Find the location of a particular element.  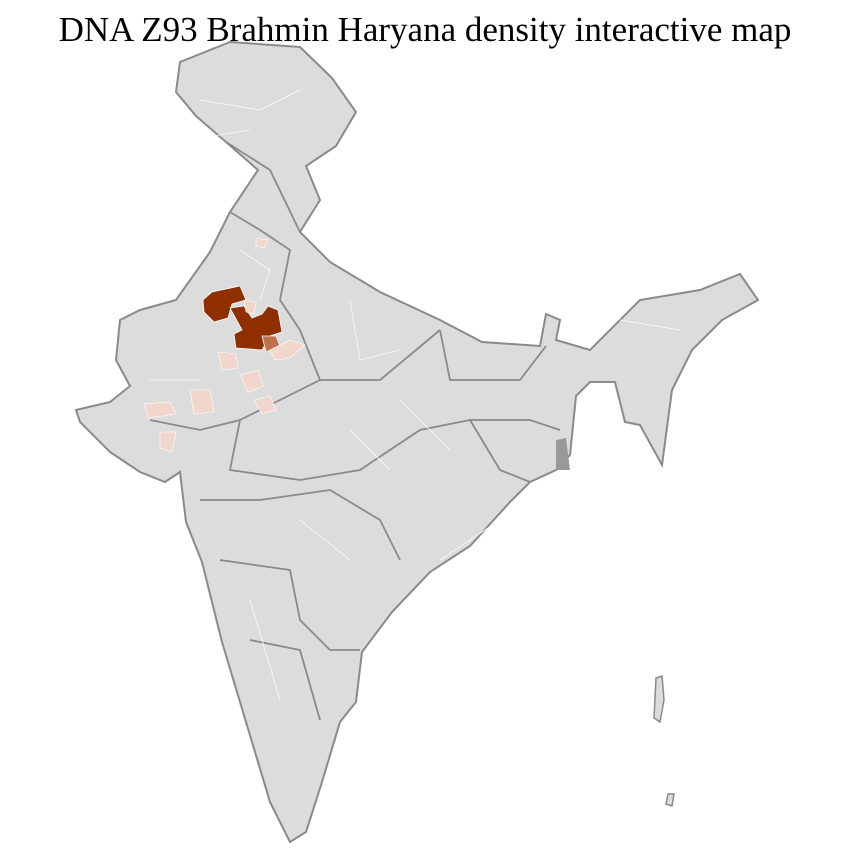

high-density-region-central is located at coordinates (256, 328).